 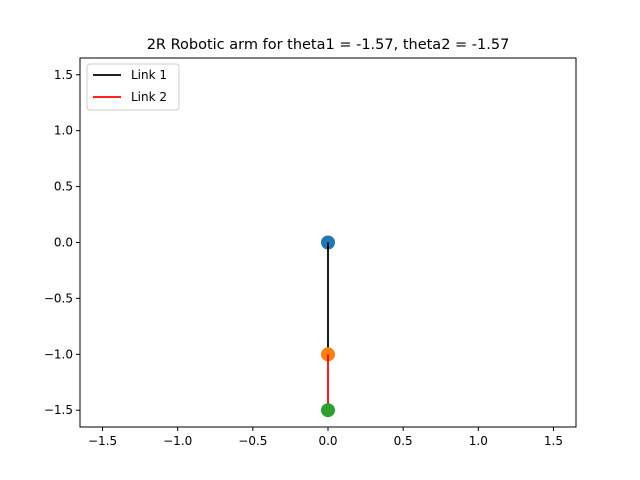 What do you see at coordinates (327, 441) in the screenshot?
I see `x-tick-label: 0.0` at bounding box center [327, 441].